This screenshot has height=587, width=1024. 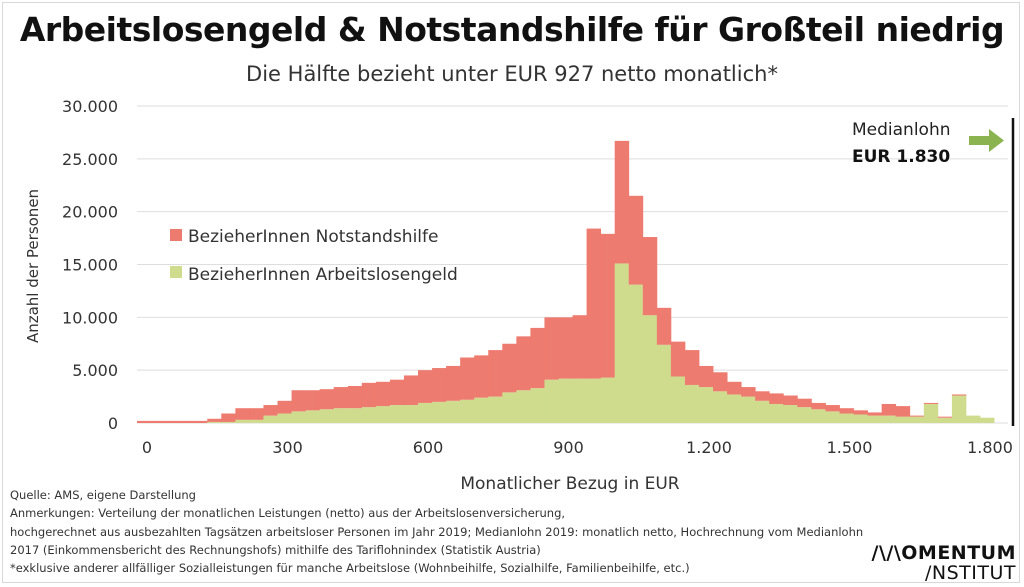 What do you see at coordinates (709, 447) in the screenshot?
I see `x-tick-label: 1.200` at bounding box center [709, 447].